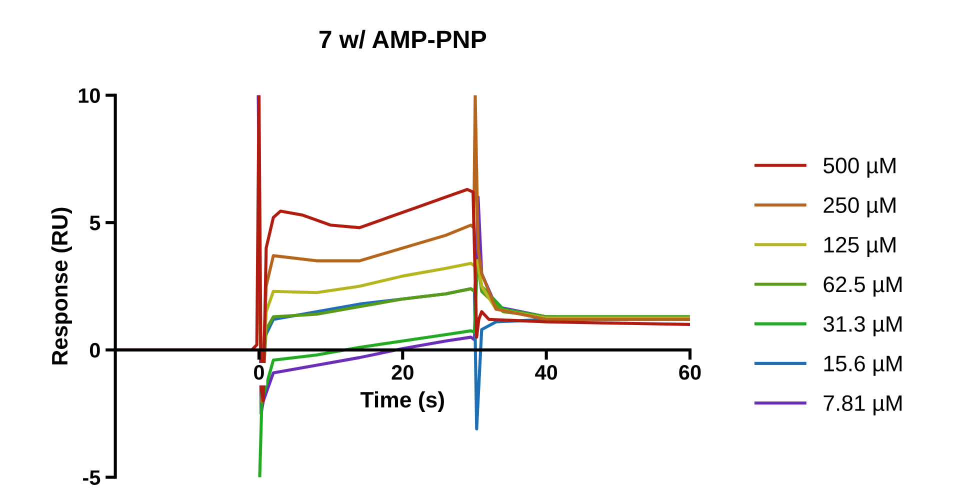 This screenshot has height=491, width=961. I want to click on y-tick-label: -5, so click(91, 478).